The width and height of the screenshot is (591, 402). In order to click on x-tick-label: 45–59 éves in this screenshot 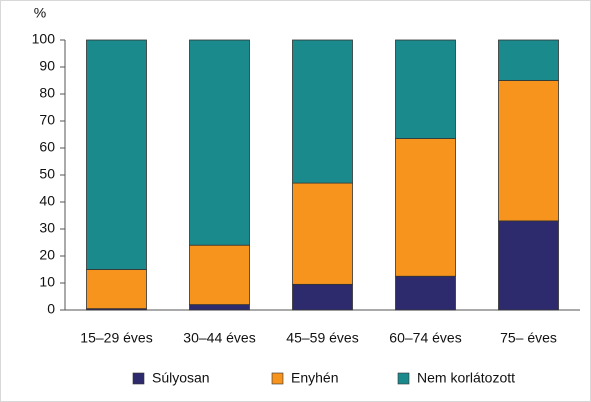, I will do `click(322, 338)`.